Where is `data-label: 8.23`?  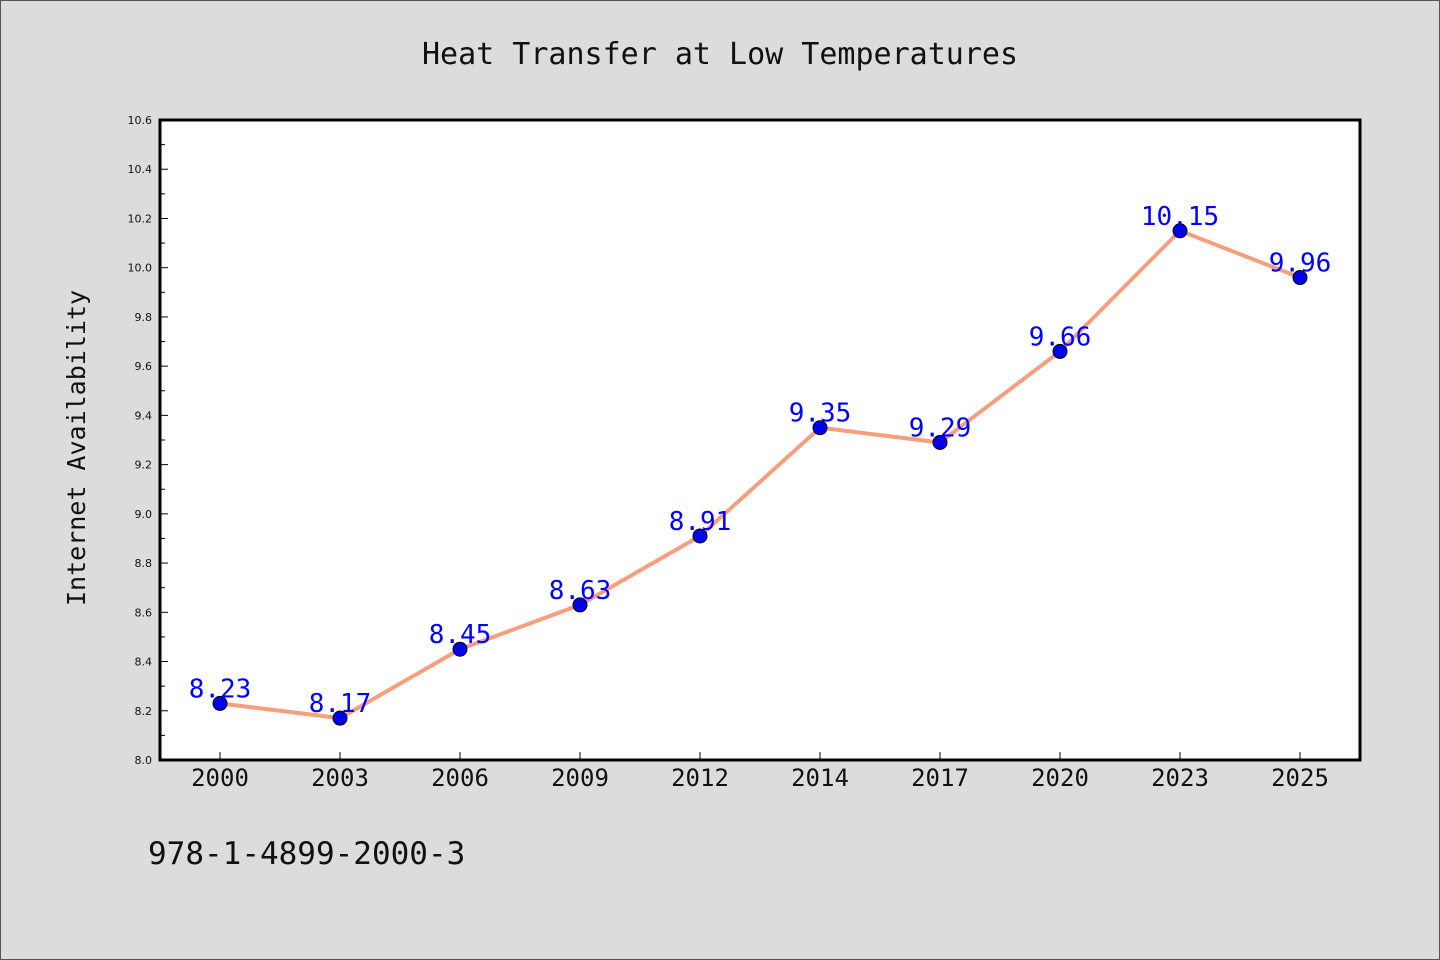 data-label: 8.23 is located at coordinates (220, 689).